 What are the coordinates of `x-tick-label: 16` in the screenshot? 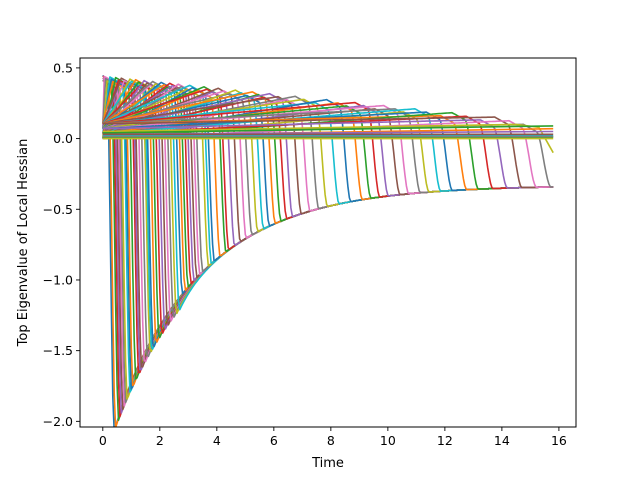 It's located at (559, 440).